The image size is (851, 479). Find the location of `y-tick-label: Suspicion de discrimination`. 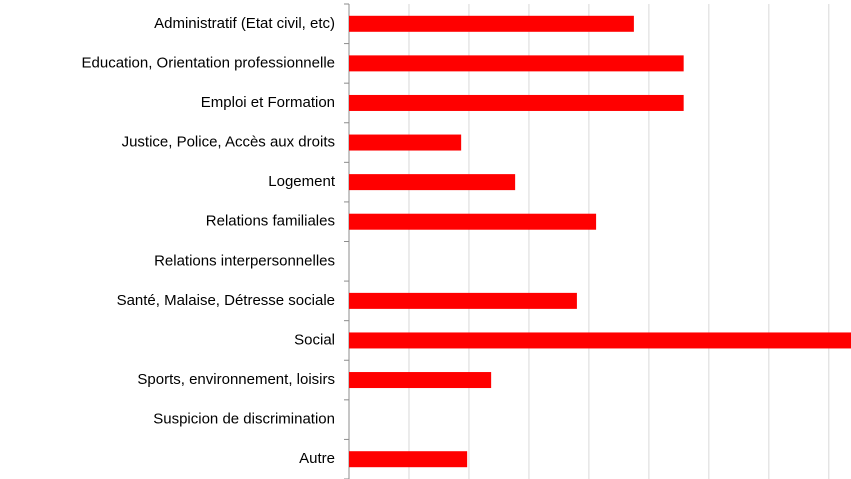

y-tick-label: Suspicion de discrimination is located at coordinates (244, 419).